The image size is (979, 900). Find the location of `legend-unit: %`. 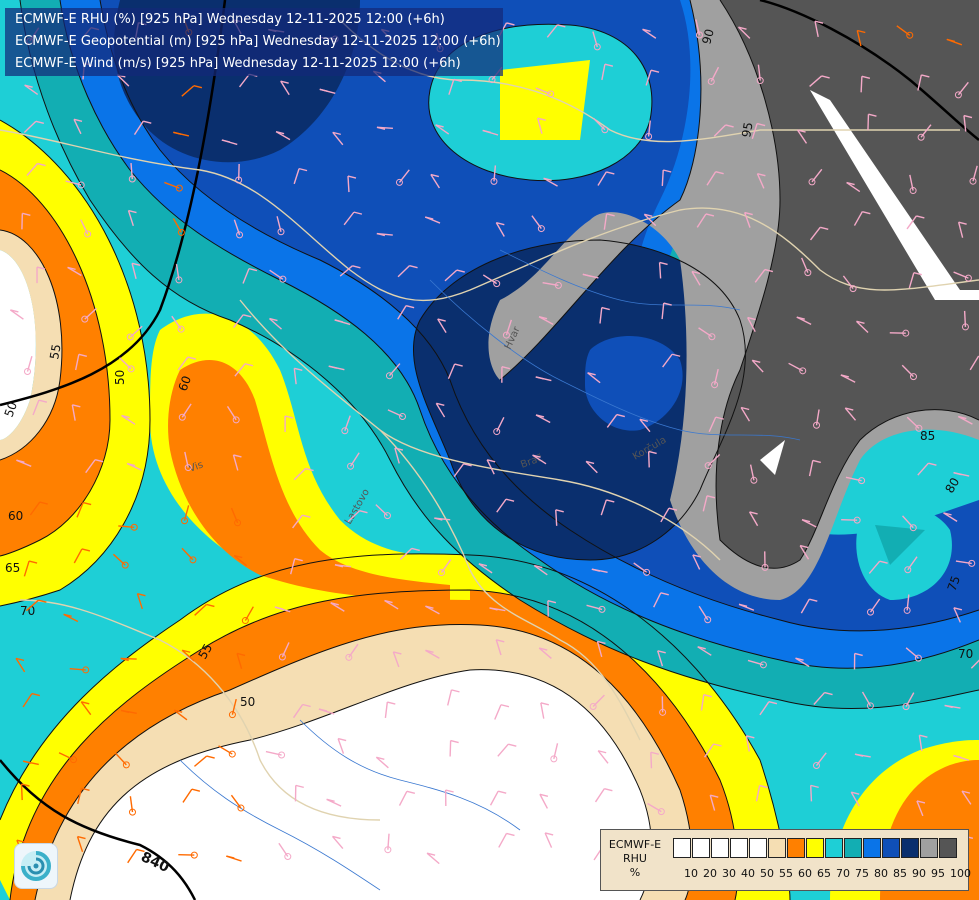

legend-unit: % is located at coordinates (635, 872).